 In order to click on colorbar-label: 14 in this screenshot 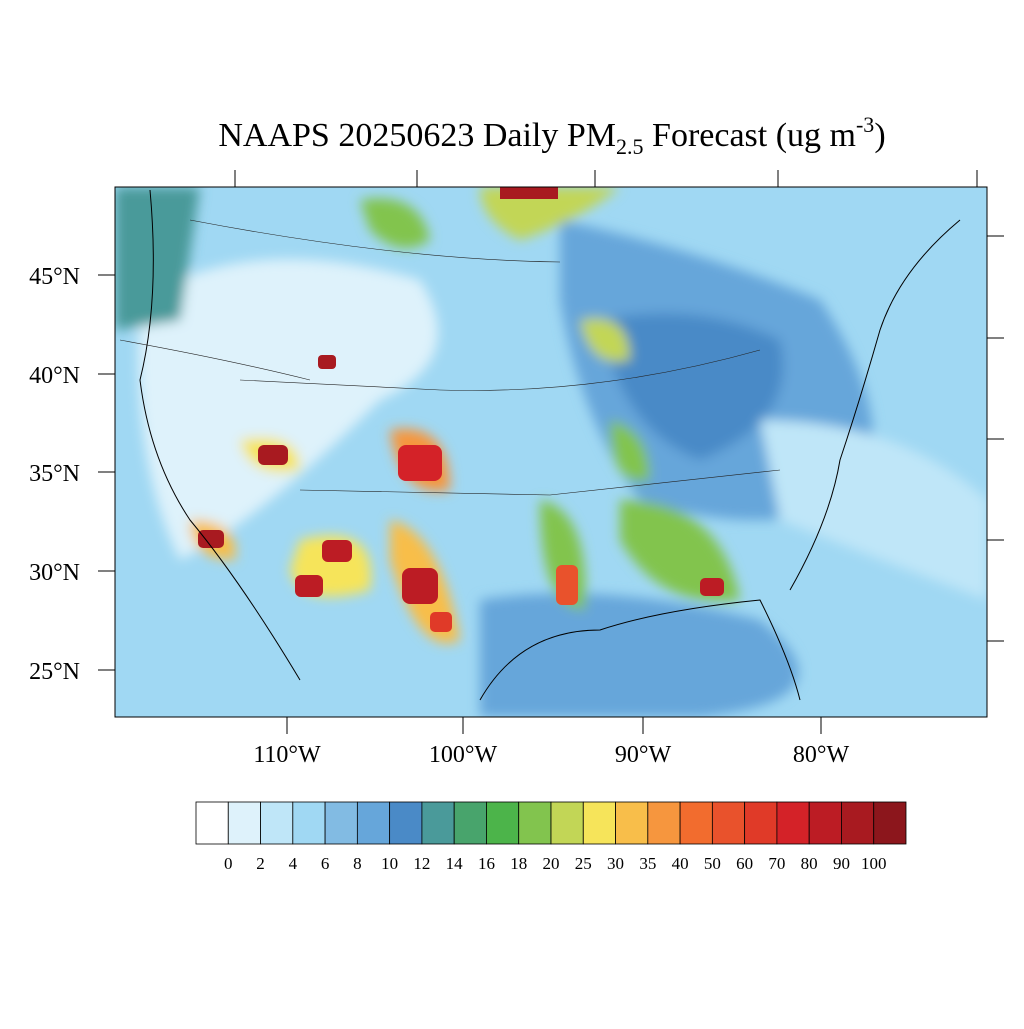, I will do `click(455, 863)`.